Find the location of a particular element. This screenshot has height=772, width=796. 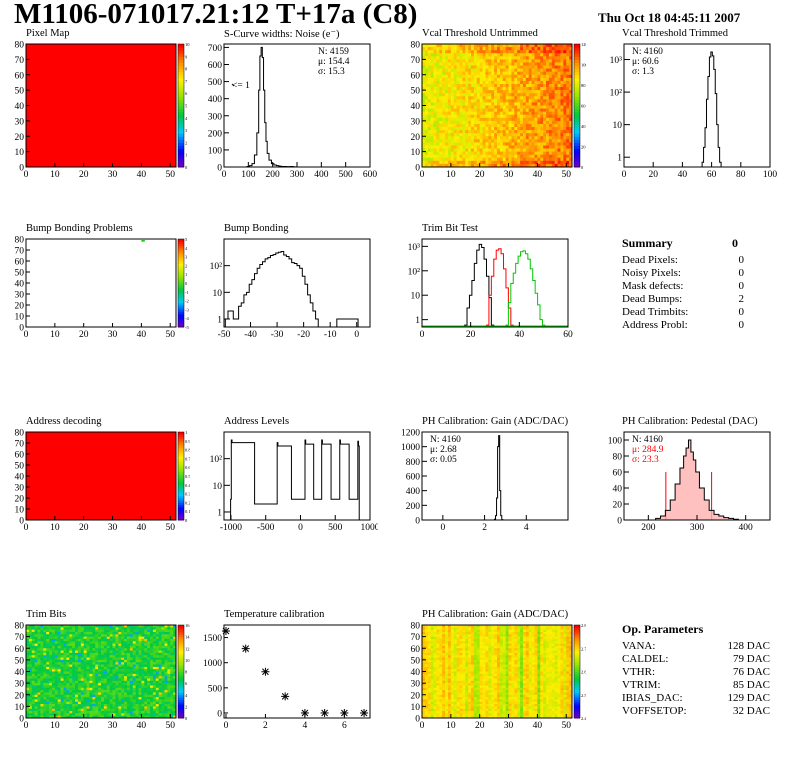

color-bar-label: 2 is located at coordinates (186, 142).